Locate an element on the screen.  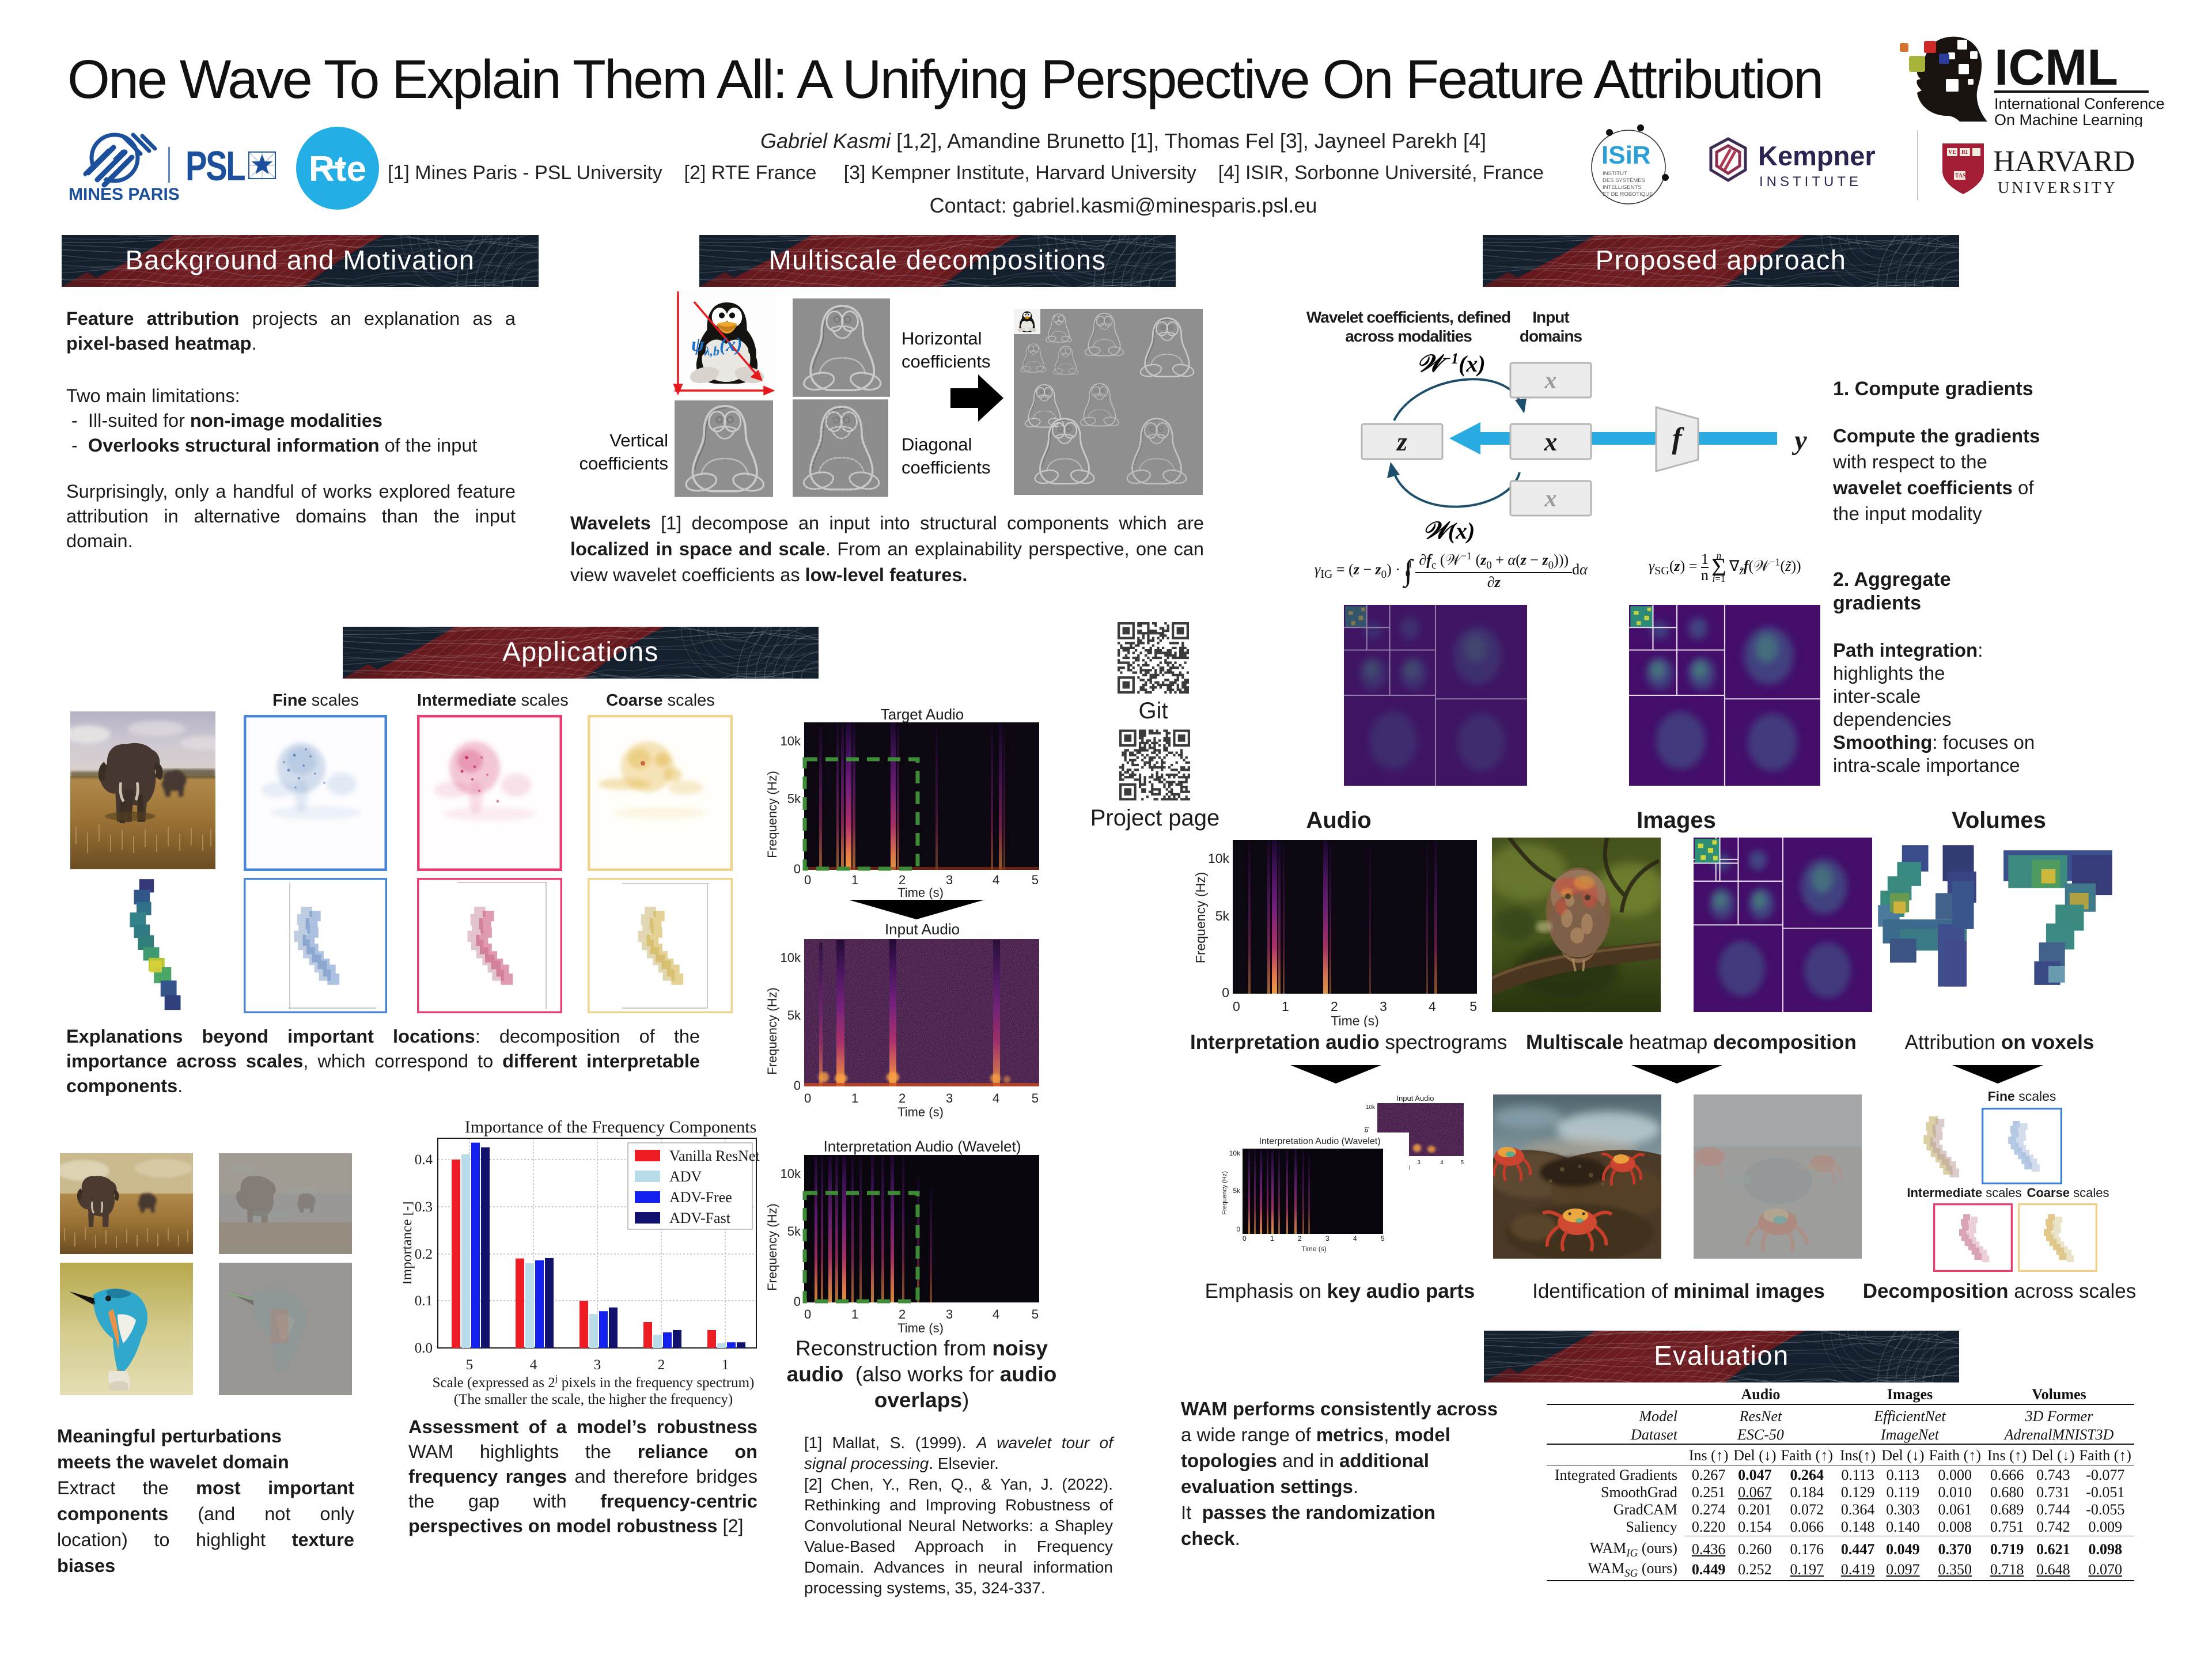
svg-text: ICML is located at coordinates (2056, 67).